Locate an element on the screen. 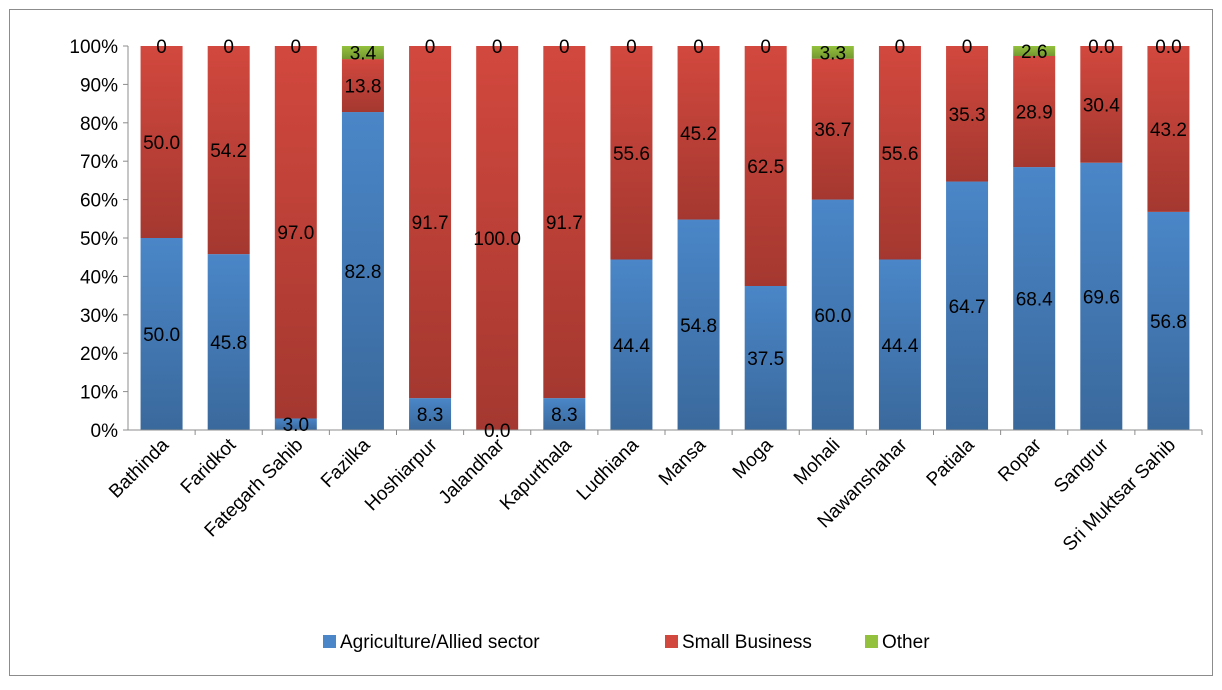 The width and height of the screenshot is (1222, 690). data-label: 2.6 is located at coordinates (1034, 52).